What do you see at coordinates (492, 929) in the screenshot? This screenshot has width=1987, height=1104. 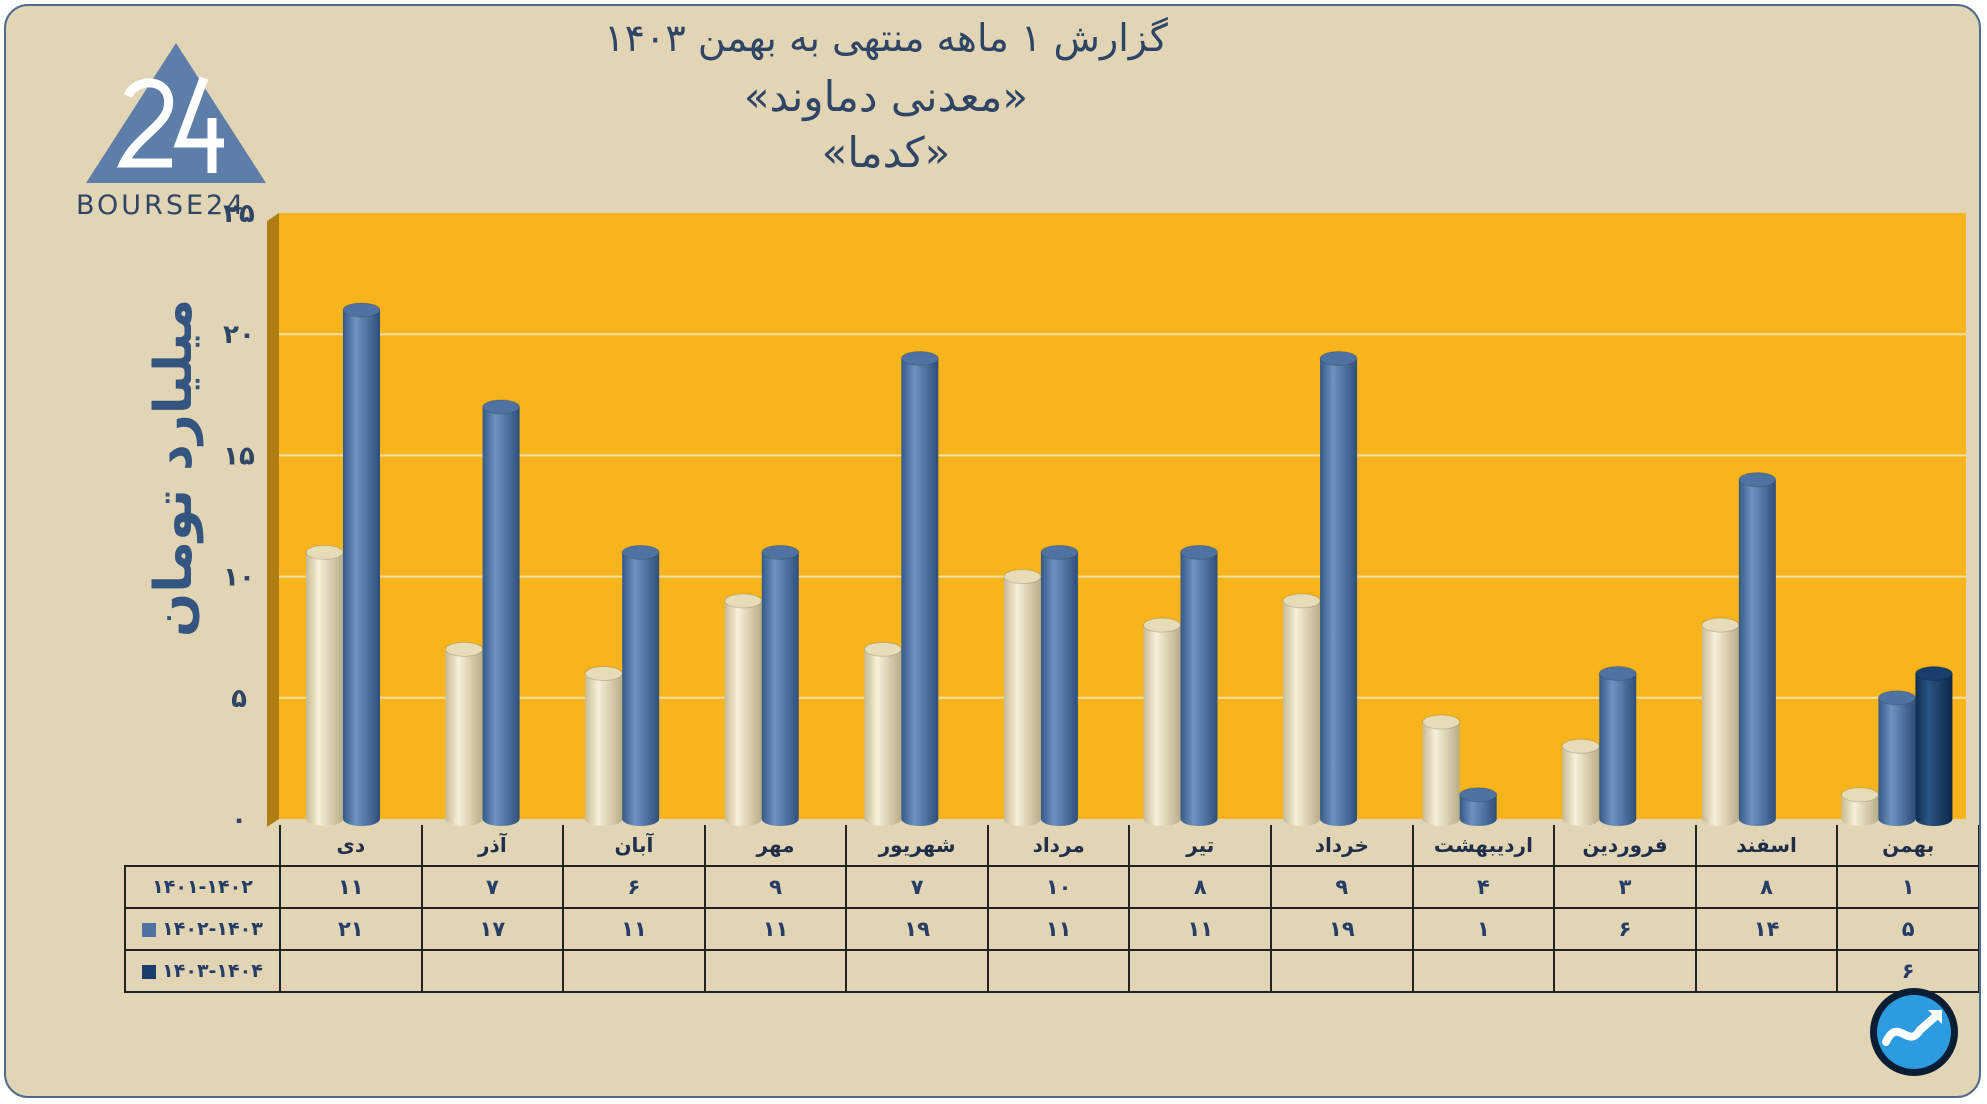 I see `data-label: ۱۷` at bounding box center [492, 929].